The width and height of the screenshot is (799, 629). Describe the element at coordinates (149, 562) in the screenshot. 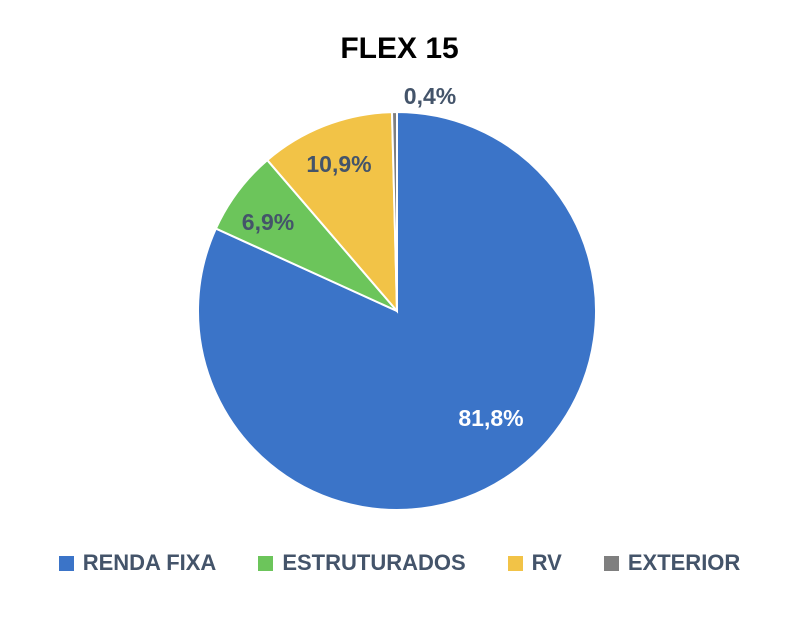

I see `legend-label-renda-fixa: RENDA FIXA` at that location.